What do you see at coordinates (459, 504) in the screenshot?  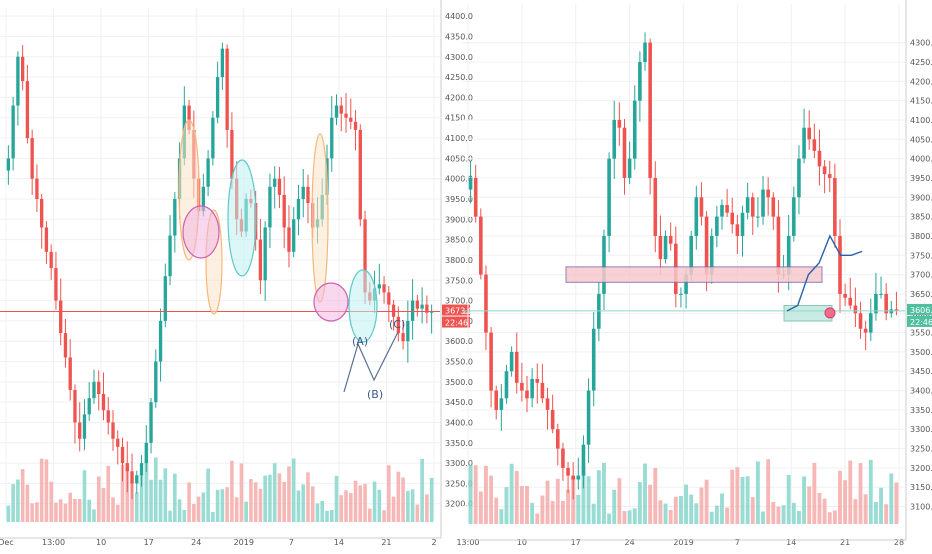 I see `y-tick-label: 3200.0` at bounding box center [459, 504].